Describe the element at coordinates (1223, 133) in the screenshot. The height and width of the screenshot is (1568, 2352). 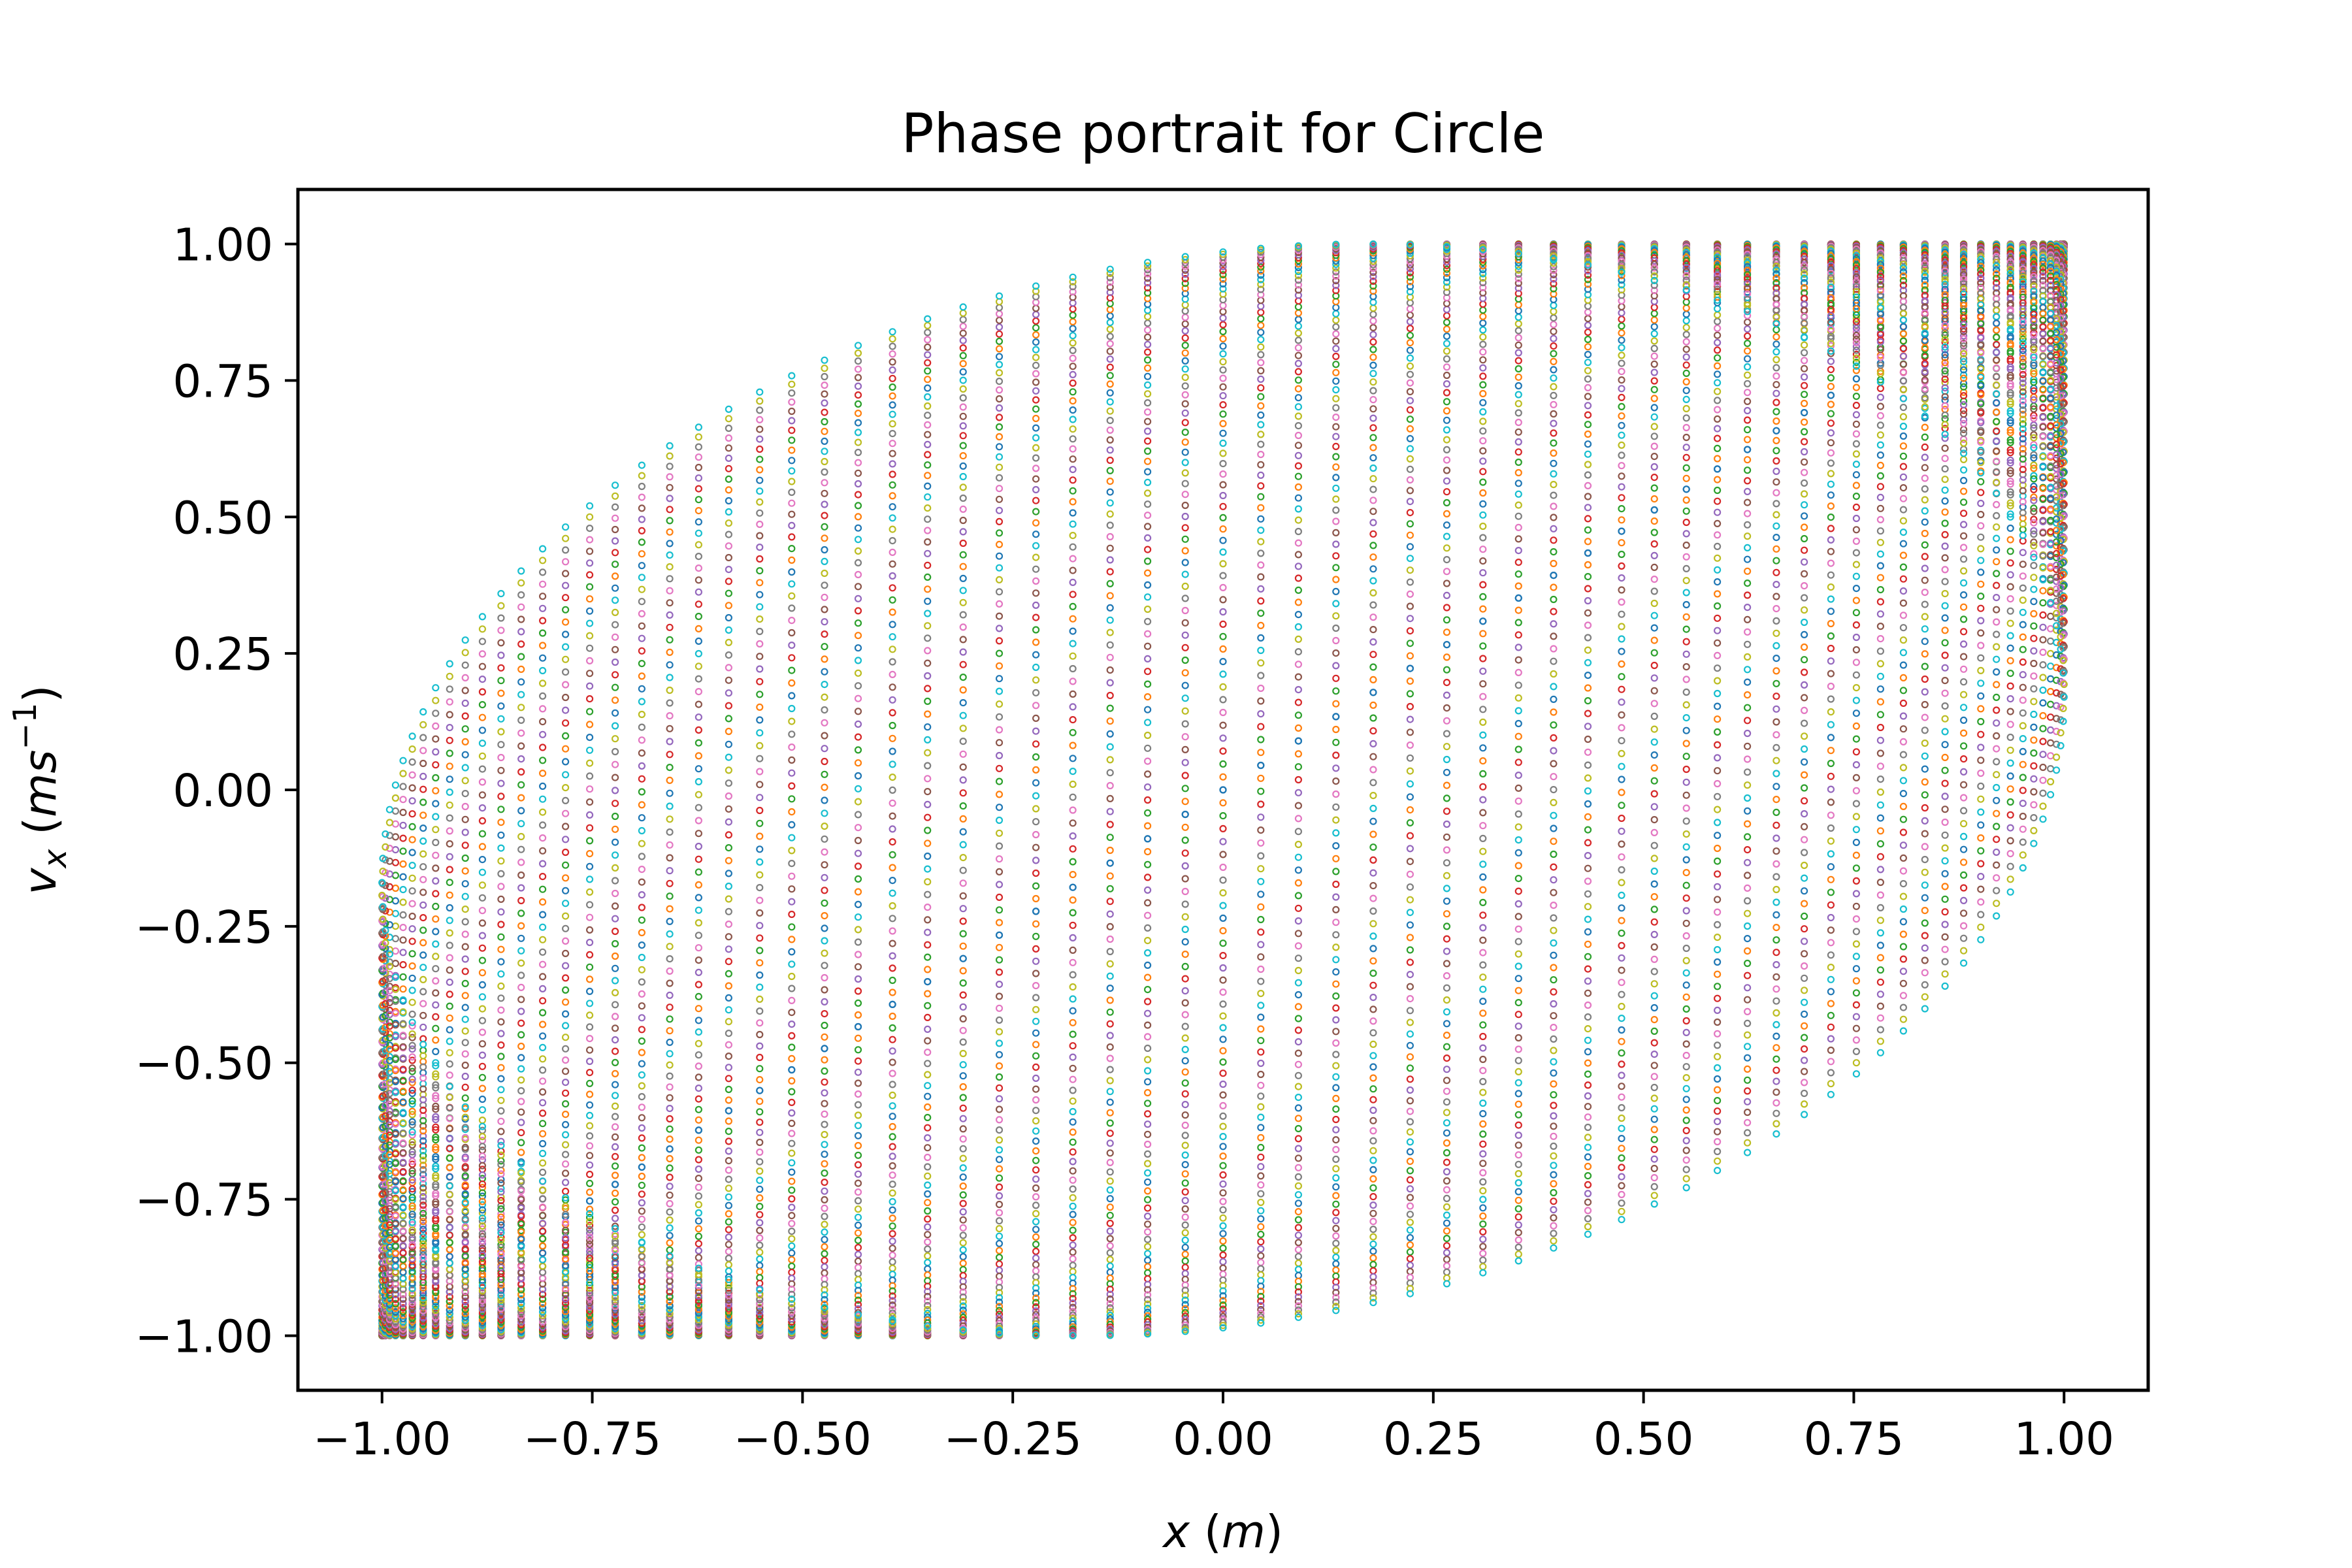
I see `chart-title: Phase portrait for Circle` at that location.